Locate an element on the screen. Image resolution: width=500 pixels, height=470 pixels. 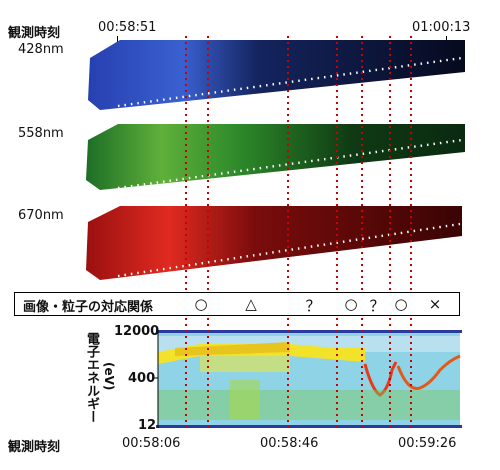
electron-spectrogram is located at coordinates (308, 379).